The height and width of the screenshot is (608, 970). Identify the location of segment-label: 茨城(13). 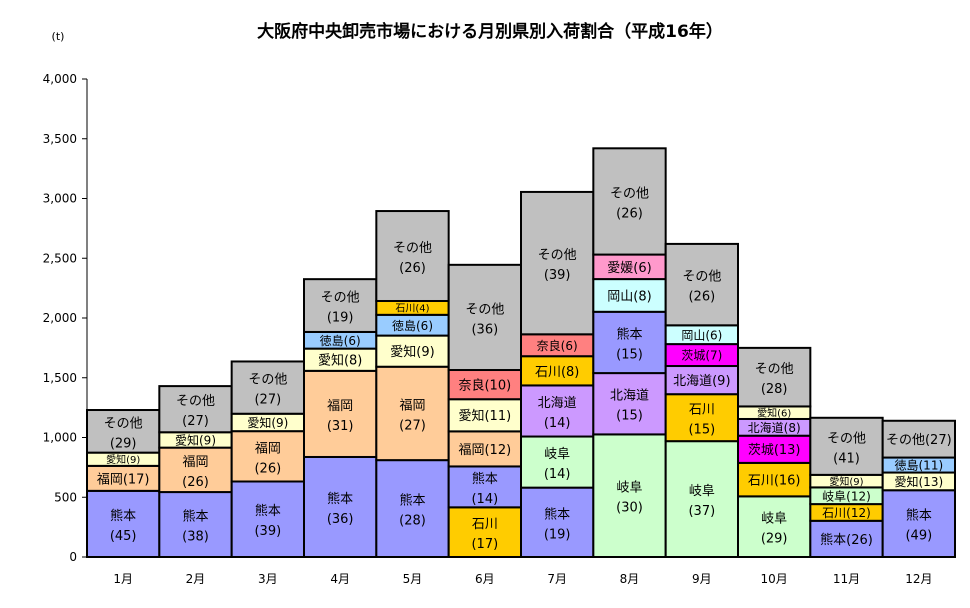
(774, 450).